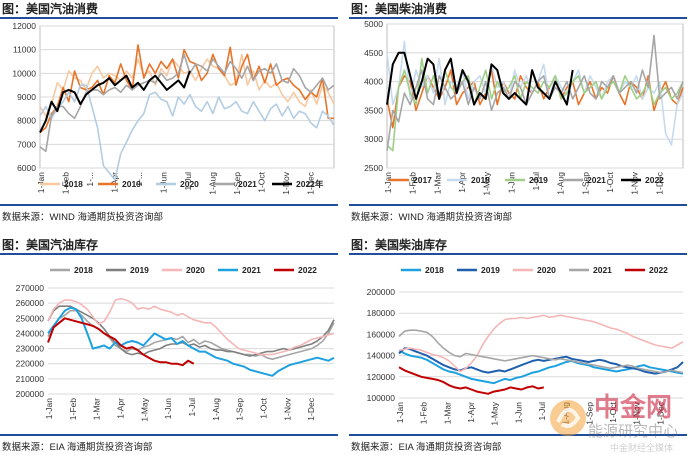  What do you see at coordinates (381, 398) in the screenshot?
I see `y-tick-label: 100000` at bounding box center [381, 398].